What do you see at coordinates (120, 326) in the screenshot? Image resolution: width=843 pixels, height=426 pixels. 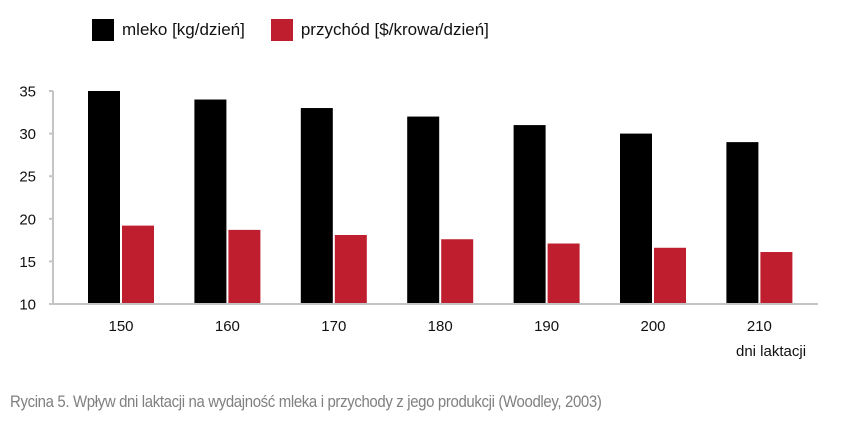 I see `x-tick-label: 150` at bounding box center [120, 326].